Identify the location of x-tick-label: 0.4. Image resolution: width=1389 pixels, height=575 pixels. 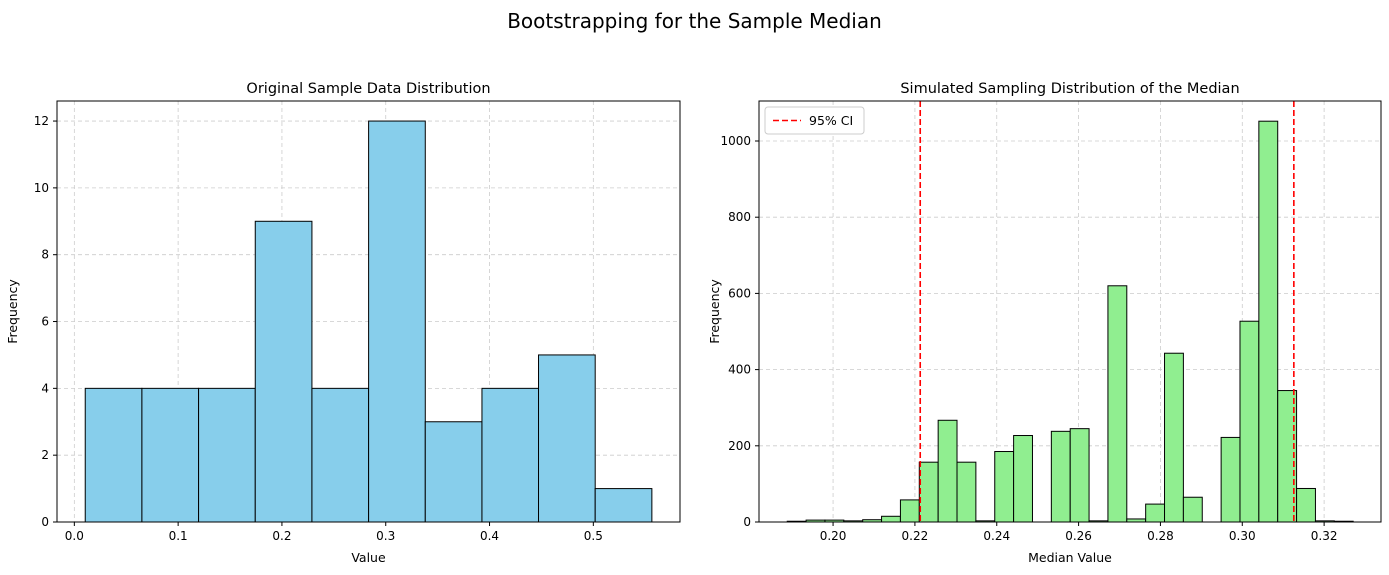
(489, 536).